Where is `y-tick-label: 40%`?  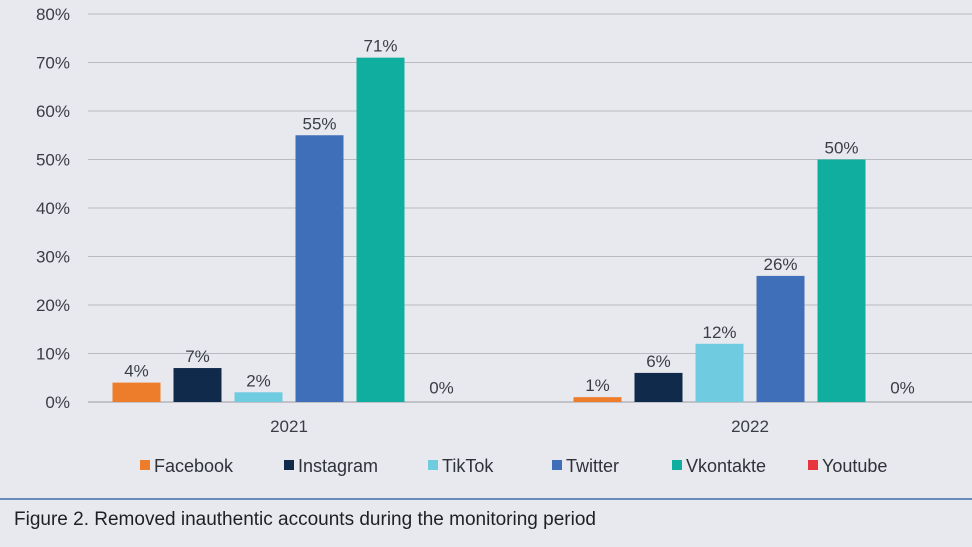
y-tick-label: 40% is located at coordinates (53, 208).